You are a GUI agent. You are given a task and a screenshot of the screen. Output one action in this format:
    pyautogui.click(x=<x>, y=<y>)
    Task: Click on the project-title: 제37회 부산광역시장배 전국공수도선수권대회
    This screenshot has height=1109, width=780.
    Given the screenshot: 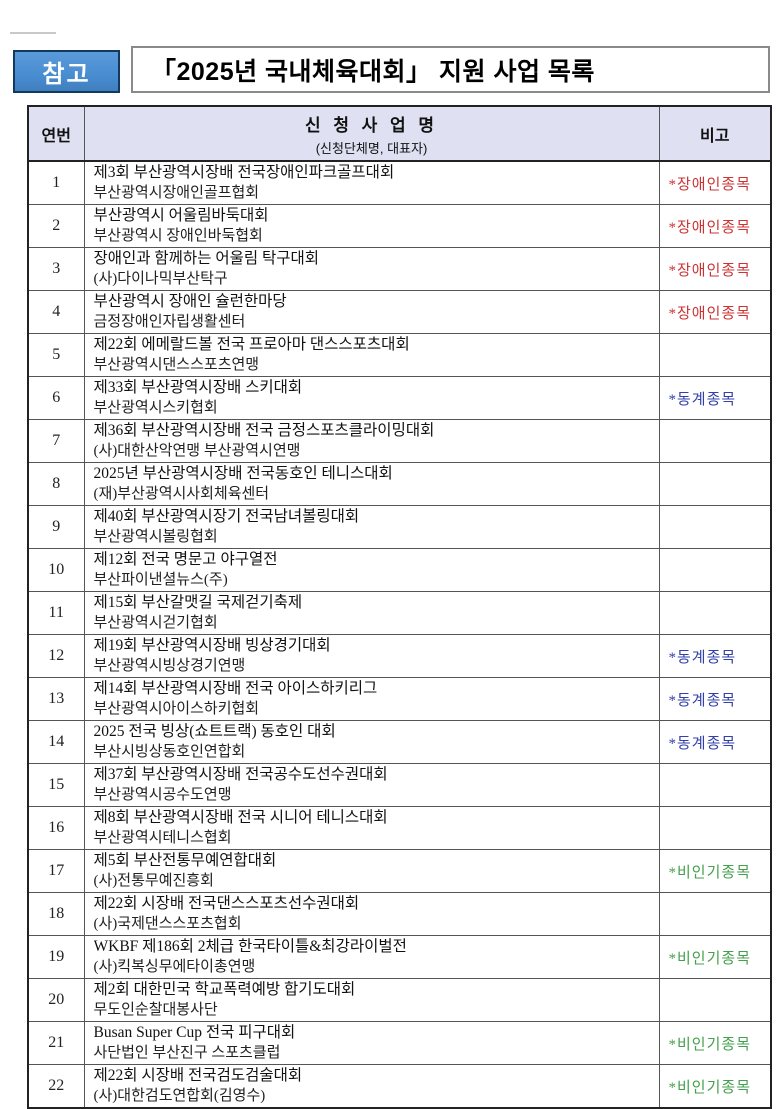 What is the action you would take?
    pyautogui.click(x=240, y=774)
    